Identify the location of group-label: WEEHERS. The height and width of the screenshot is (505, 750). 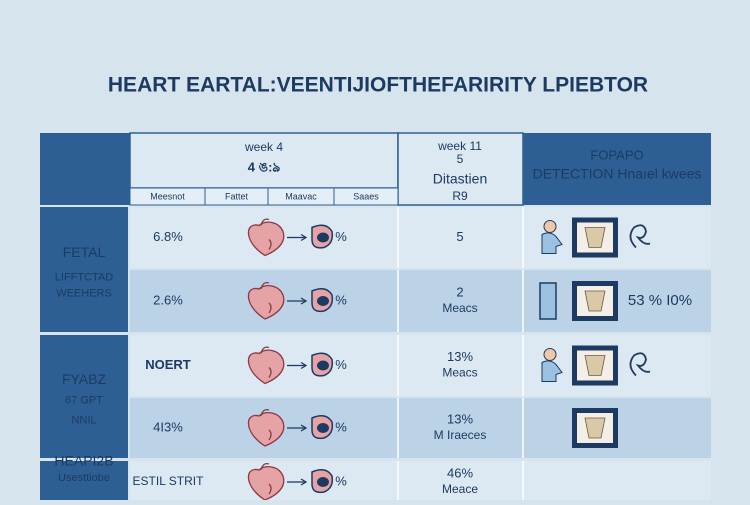
(84, 293).